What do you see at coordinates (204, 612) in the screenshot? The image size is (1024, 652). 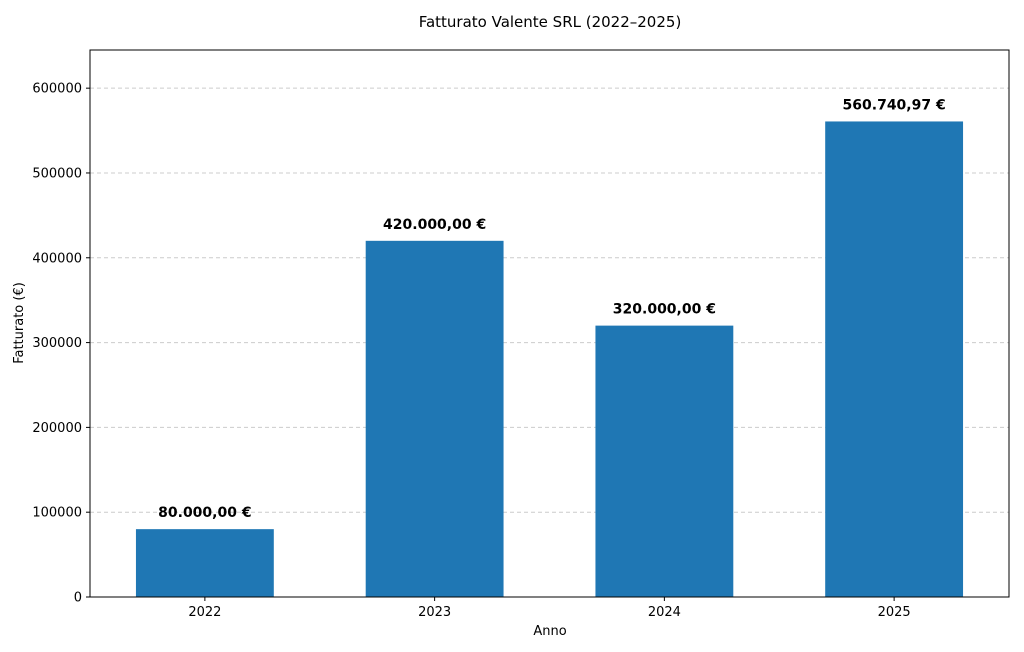 I see `x-tick-label: 2022` at bounding box center [204, 612].